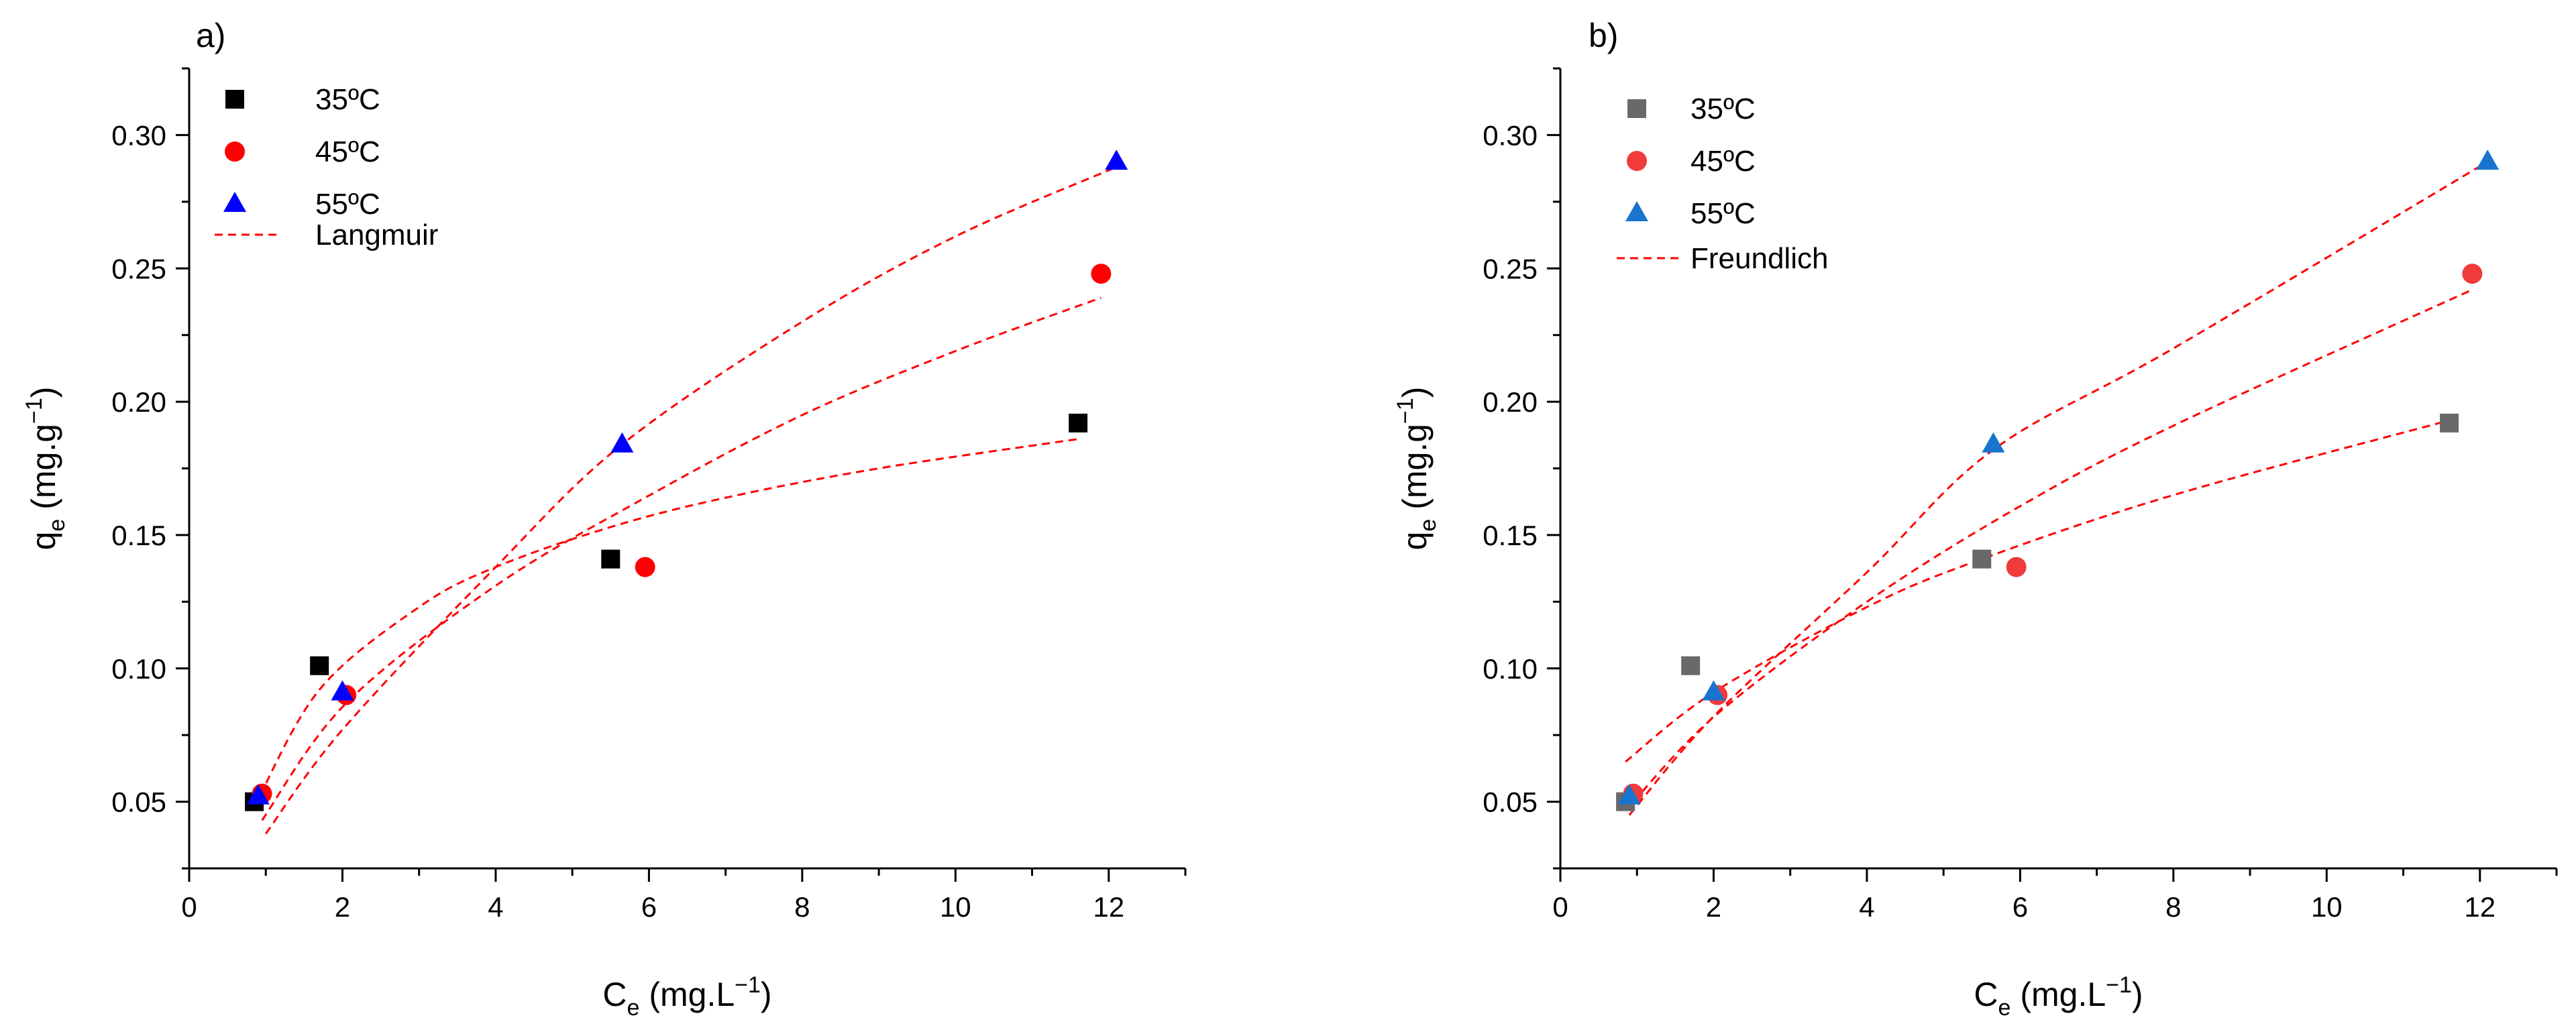  What do you see at coordinates (1759, 258) in the screenshot?
I see `legend-fit-label: Freundlich` at bounding box center [1759, 258].